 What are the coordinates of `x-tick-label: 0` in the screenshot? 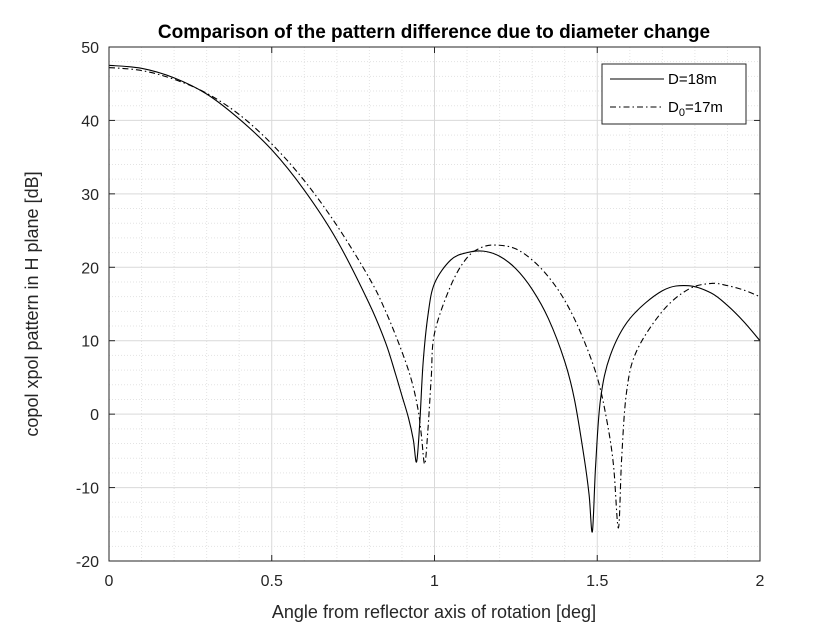 It's located at (109, 581).